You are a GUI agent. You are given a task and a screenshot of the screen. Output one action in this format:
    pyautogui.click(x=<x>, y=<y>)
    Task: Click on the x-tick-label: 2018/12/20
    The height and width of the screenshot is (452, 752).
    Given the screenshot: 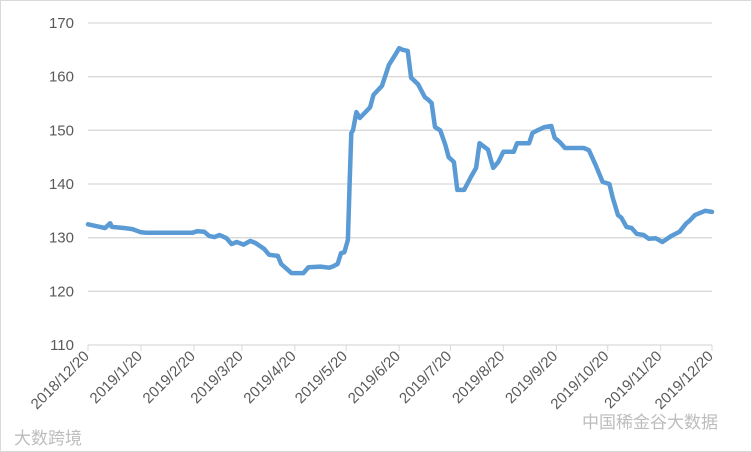 What is the action you would take?
    pyautogui.click(x=60, y=380)
    